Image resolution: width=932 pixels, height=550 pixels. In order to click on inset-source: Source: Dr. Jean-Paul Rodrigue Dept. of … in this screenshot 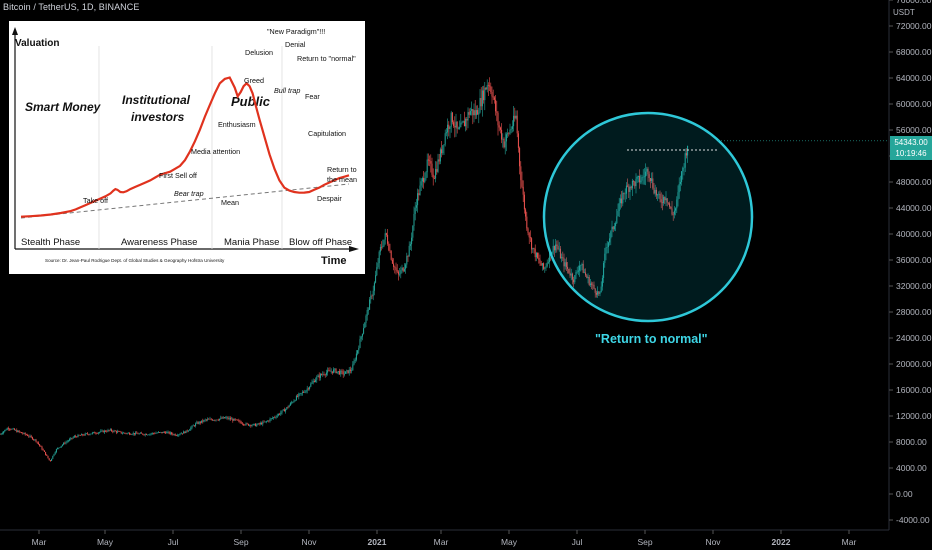, I will do `click(135, 260)`.